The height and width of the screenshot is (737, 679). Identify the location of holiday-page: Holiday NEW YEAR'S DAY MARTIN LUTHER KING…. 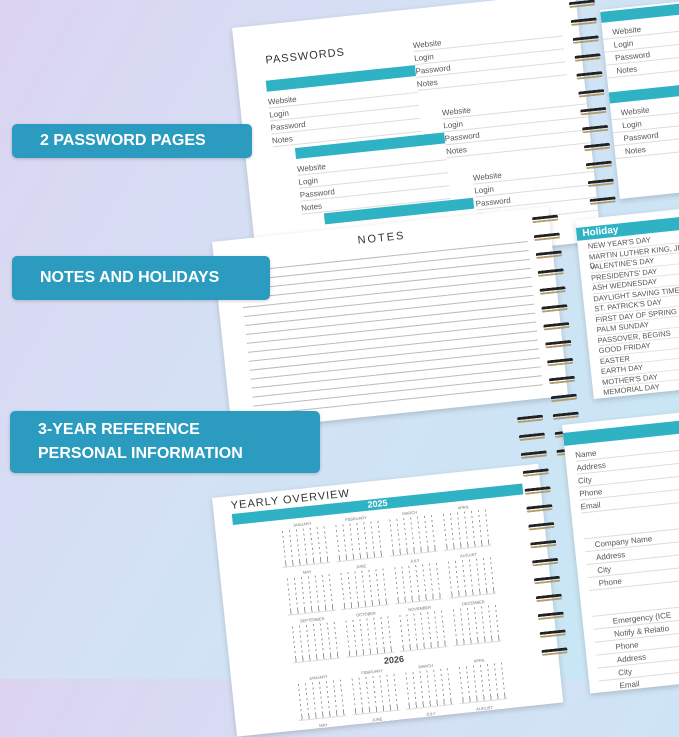
(627, 303).